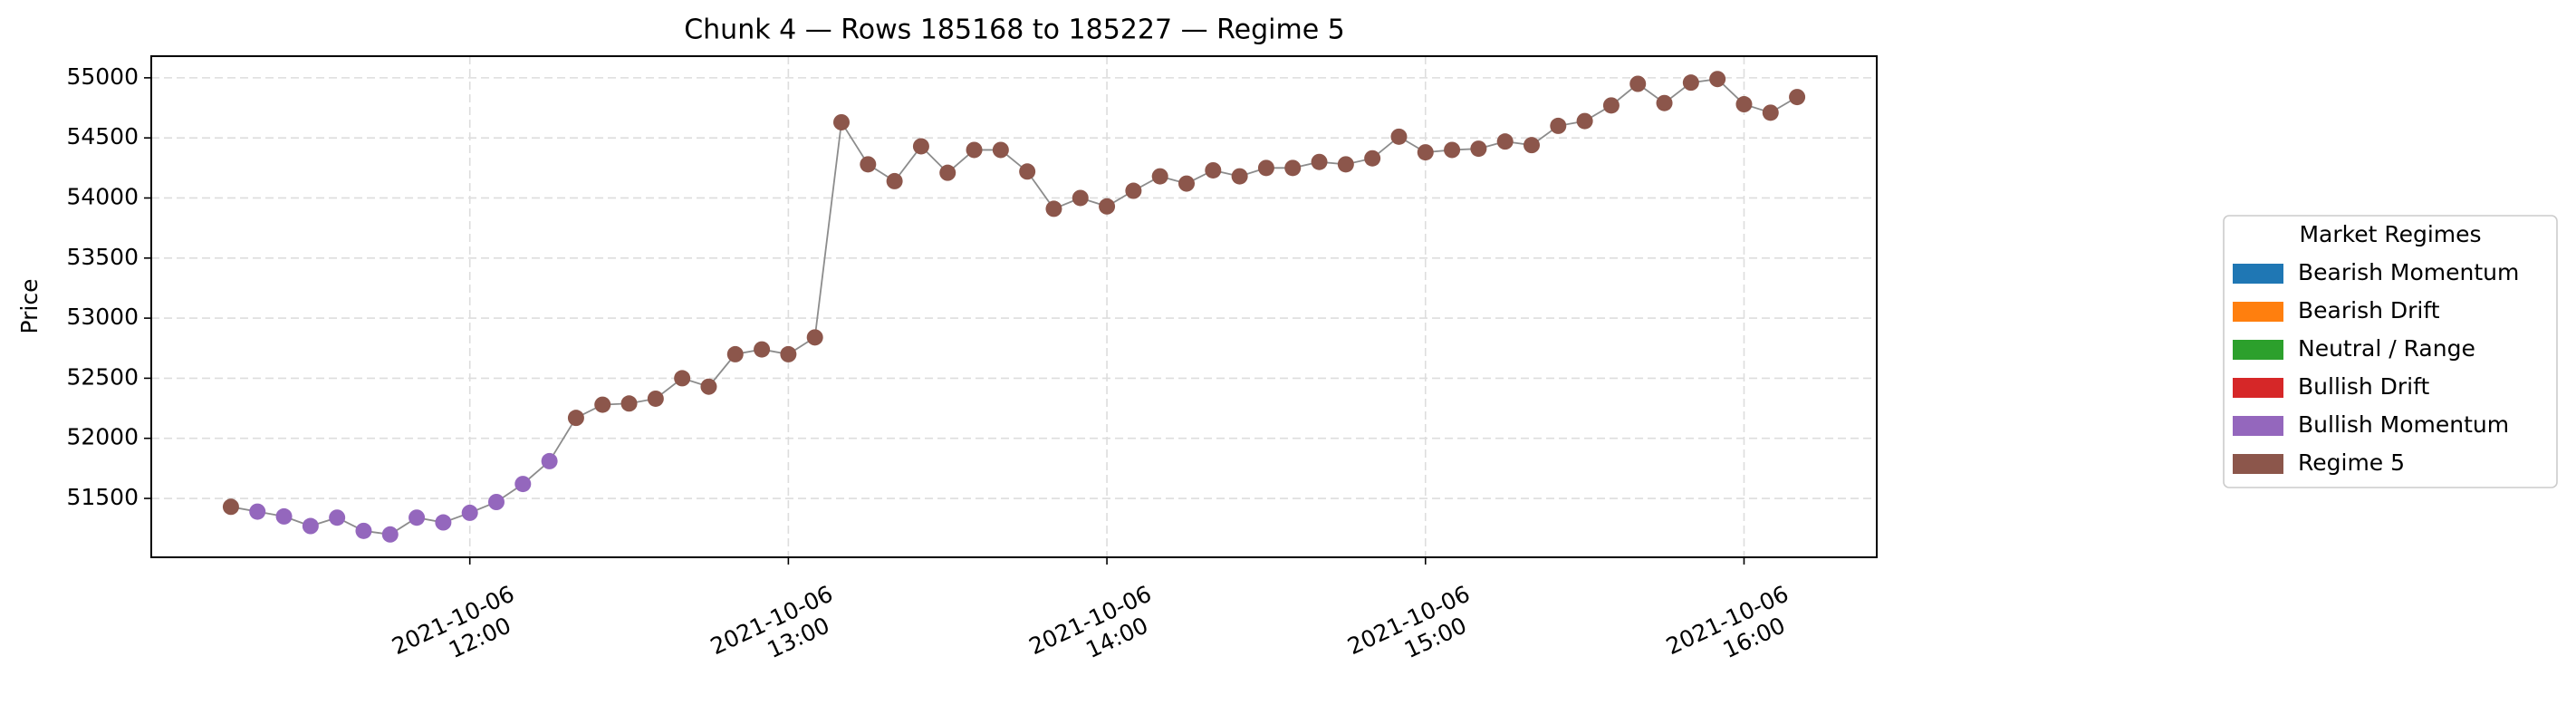  I want to click on y-tick-label: 53500, so click(102, 257).